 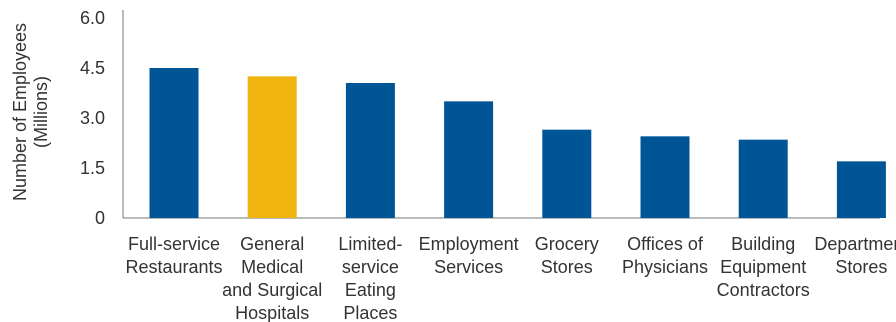 I want to click on category-label: Grocery Stores, so click(x=567, y=255).